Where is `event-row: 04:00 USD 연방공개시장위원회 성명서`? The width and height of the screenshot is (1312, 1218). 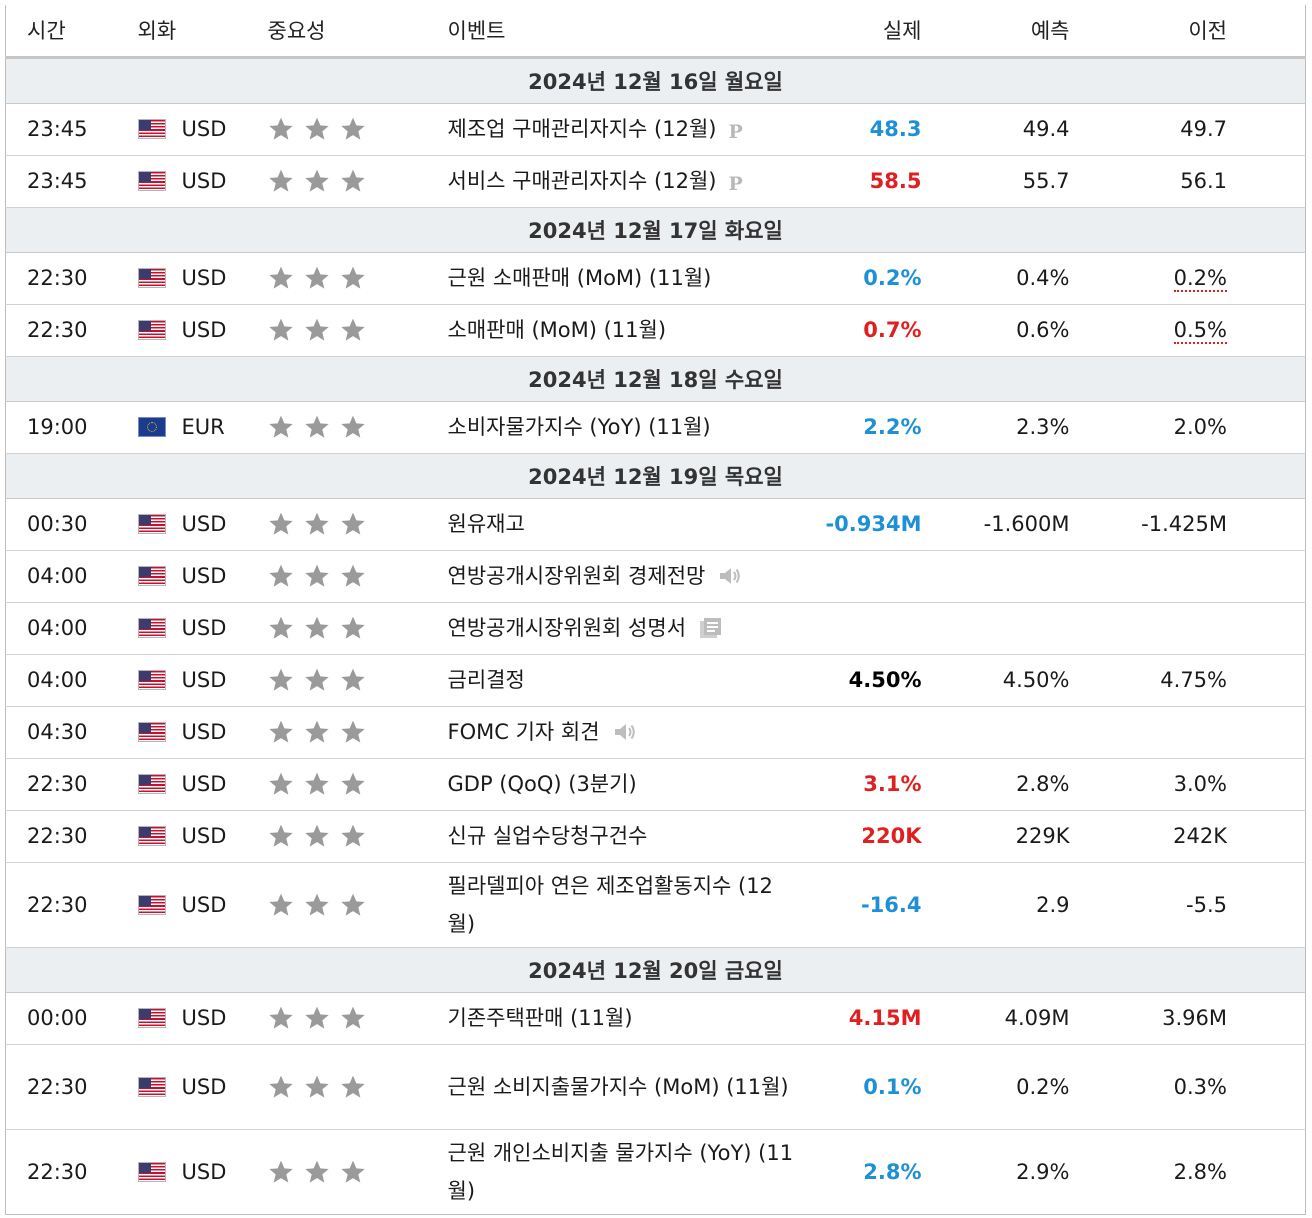
event-row: 04:00 USD 연방공개시장위원회 성명서 is located at coordinates (655, 628).